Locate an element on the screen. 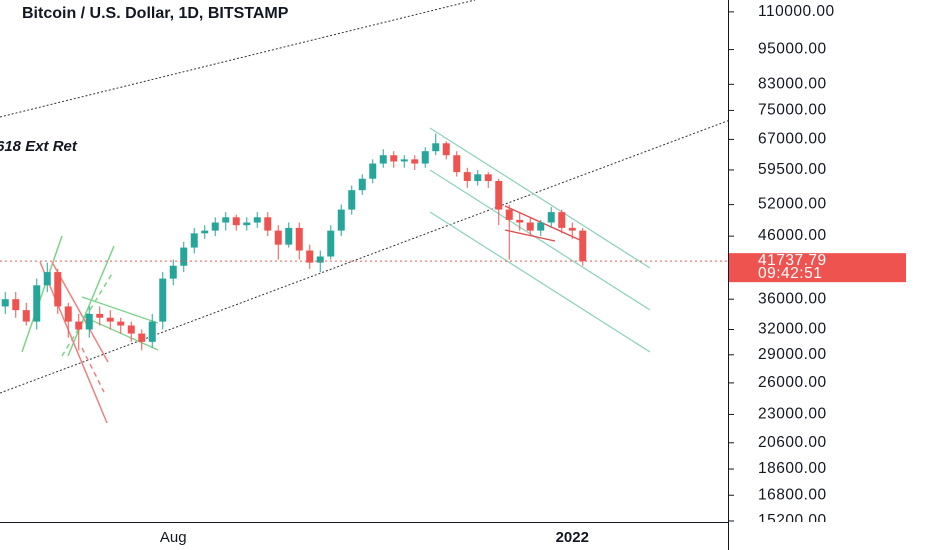  trend-line is located at coordinates (238, 59).